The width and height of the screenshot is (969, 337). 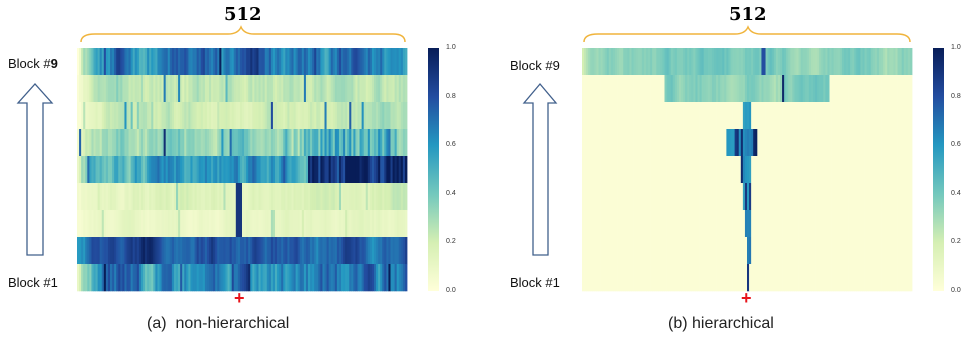 I want to click on width-label-a: 512, so click(x=243, y=14).